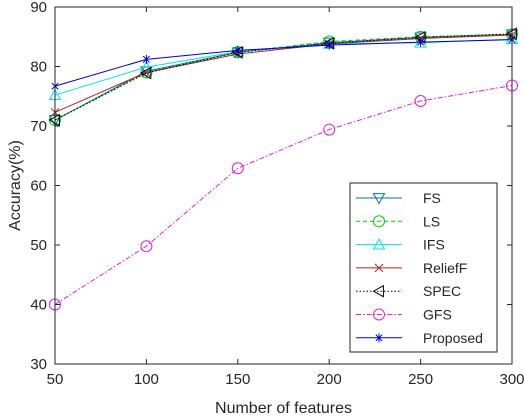  Describe the element at coordinates (55, 379) in the screenshot. I see `x-tick-label-50: 50` at that location.